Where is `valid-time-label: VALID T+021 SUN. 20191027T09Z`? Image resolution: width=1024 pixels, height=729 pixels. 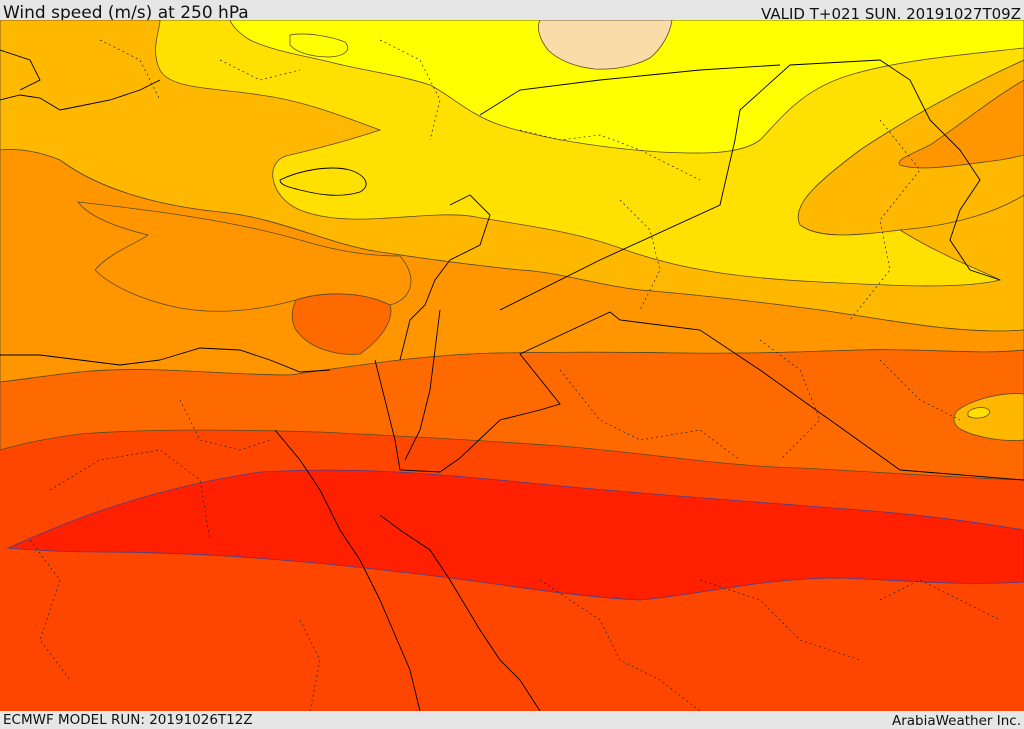
valid-time-label: VALID T+021 SUN. 20191027T09Z is located at coordinates (891, 14).